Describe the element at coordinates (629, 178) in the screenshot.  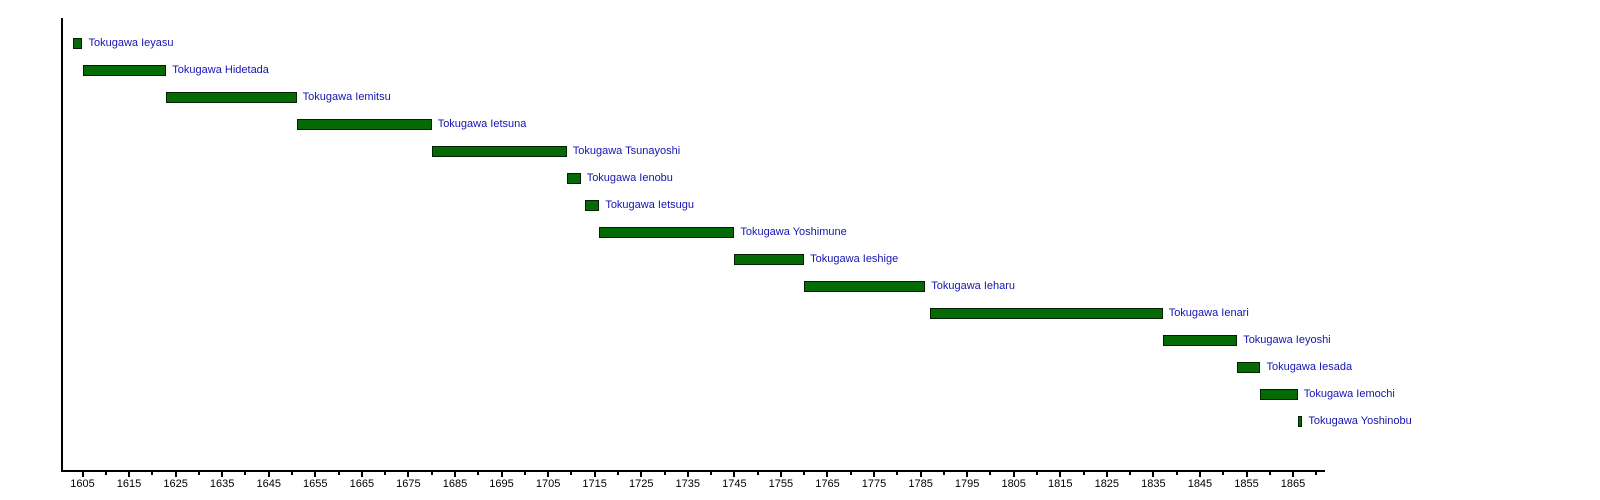
I see `timeline-bar-label: Tokugawa Ienobu` at that location.